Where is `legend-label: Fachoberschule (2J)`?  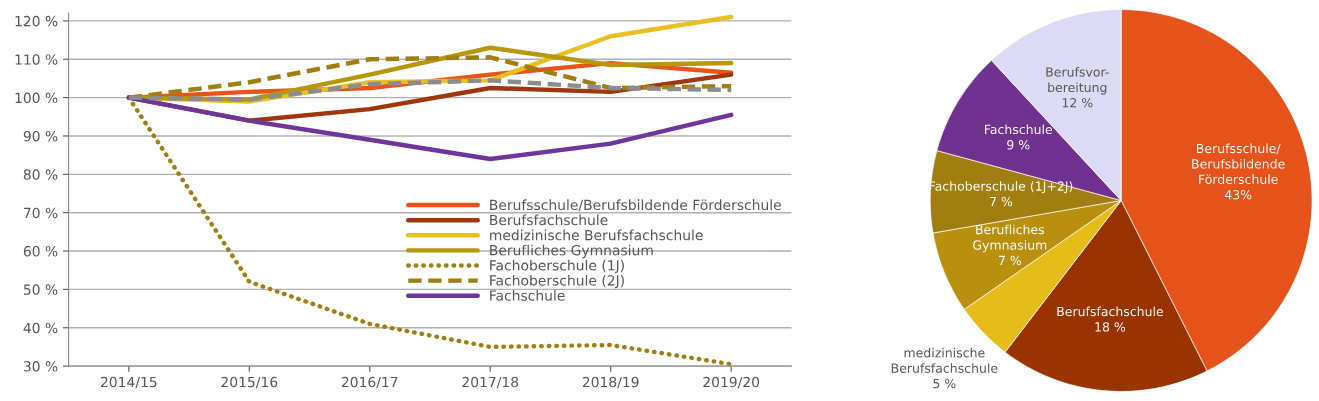 legend-label: Fachoberschule (2J) is located at coordinates (557, 281).